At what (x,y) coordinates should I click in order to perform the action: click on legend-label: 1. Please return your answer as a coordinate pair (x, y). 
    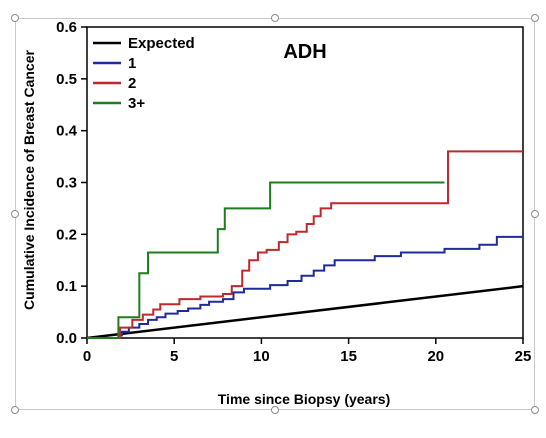
    Looking at the image, I should click on (132, 63).